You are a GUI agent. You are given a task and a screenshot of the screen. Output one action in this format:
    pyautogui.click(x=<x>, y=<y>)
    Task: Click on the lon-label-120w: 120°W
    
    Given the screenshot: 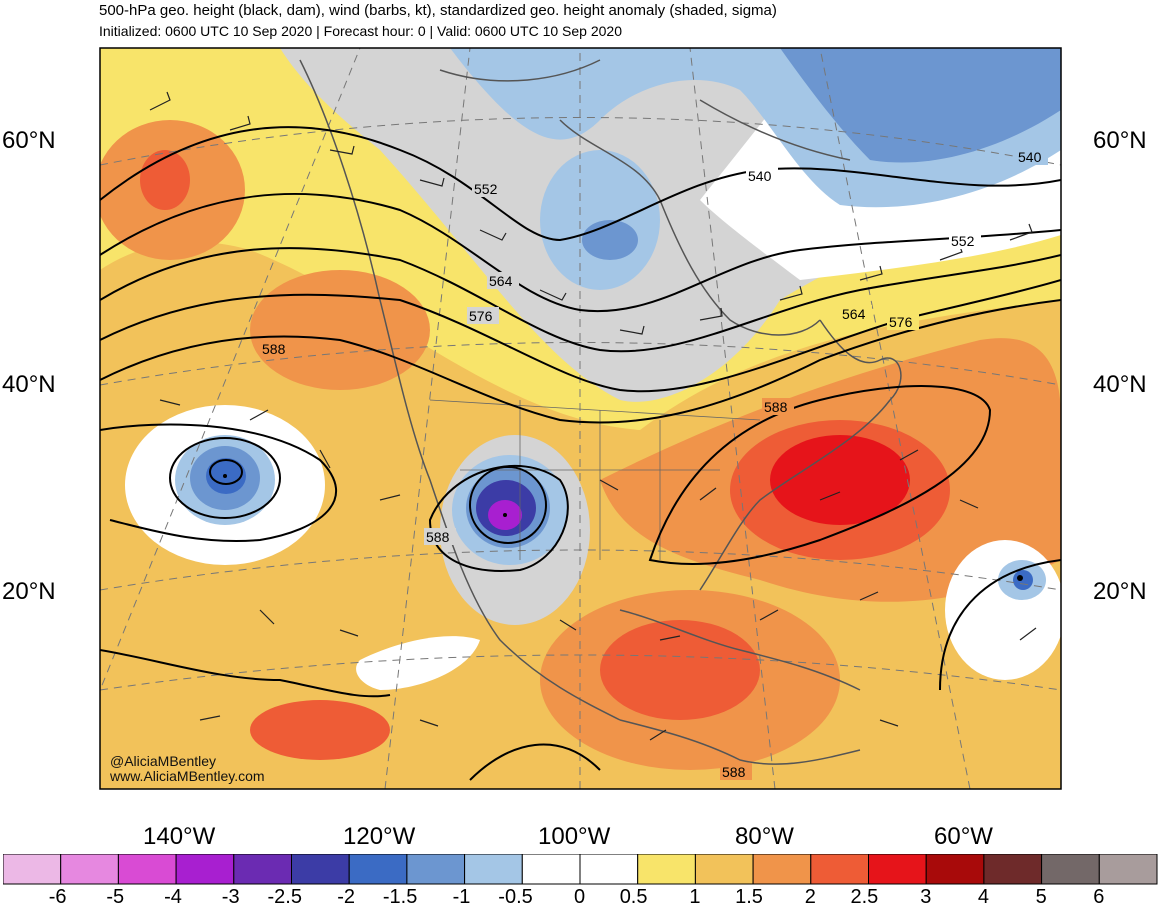 What is the action you would take?
    pyautogui.click(x=379, y=836)
    